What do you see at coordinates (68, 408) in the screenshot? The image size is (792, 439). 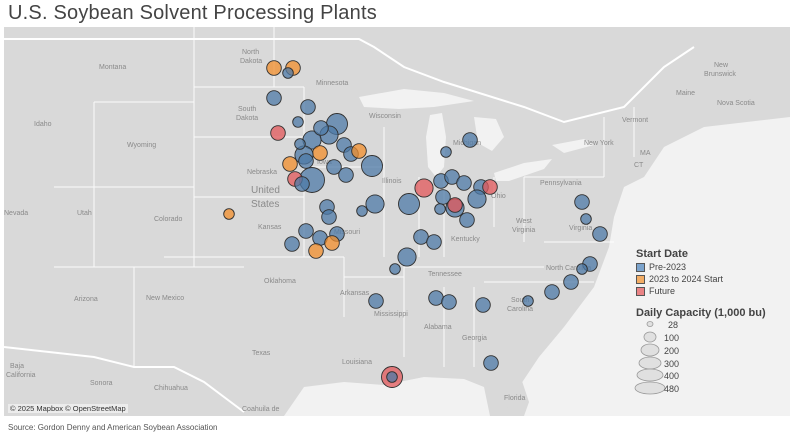 I see `map-attribution: © 2025 Mapbox © OpenStreetMap` at bounding box center [68, 408].